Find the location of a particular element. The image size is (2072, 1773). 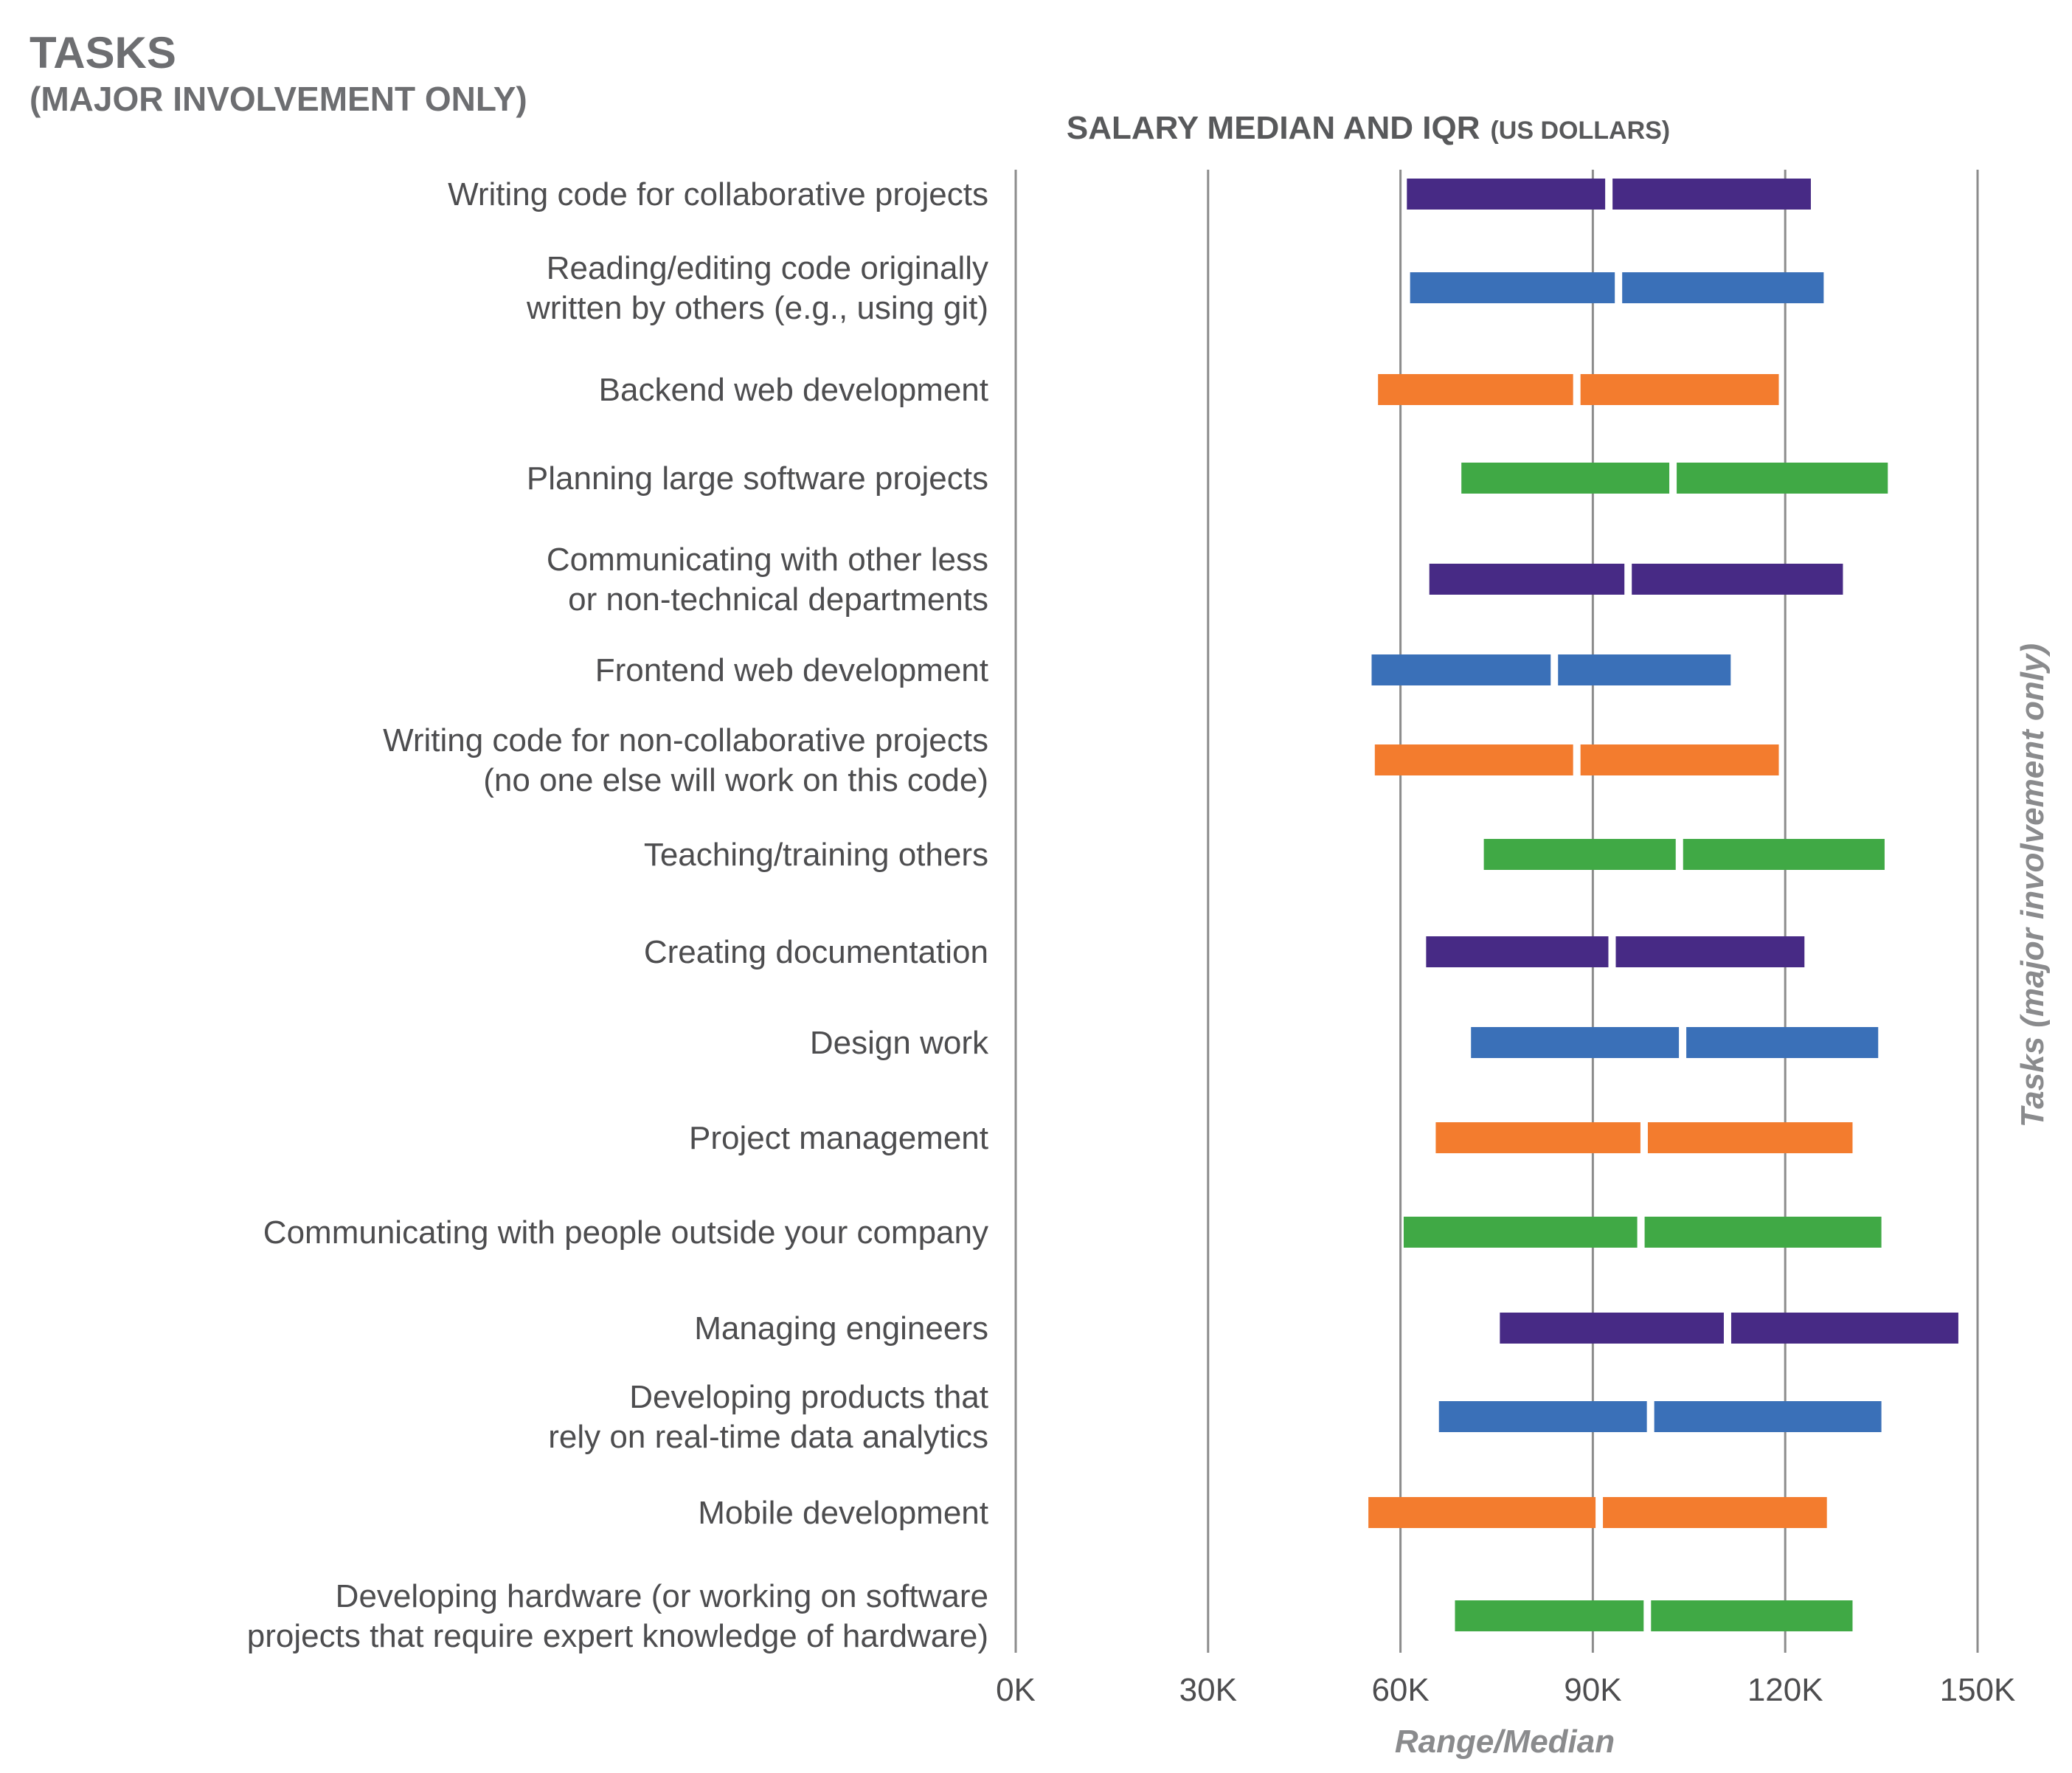

category-label-line: Developing products that is located at coordinates (808, 1397).